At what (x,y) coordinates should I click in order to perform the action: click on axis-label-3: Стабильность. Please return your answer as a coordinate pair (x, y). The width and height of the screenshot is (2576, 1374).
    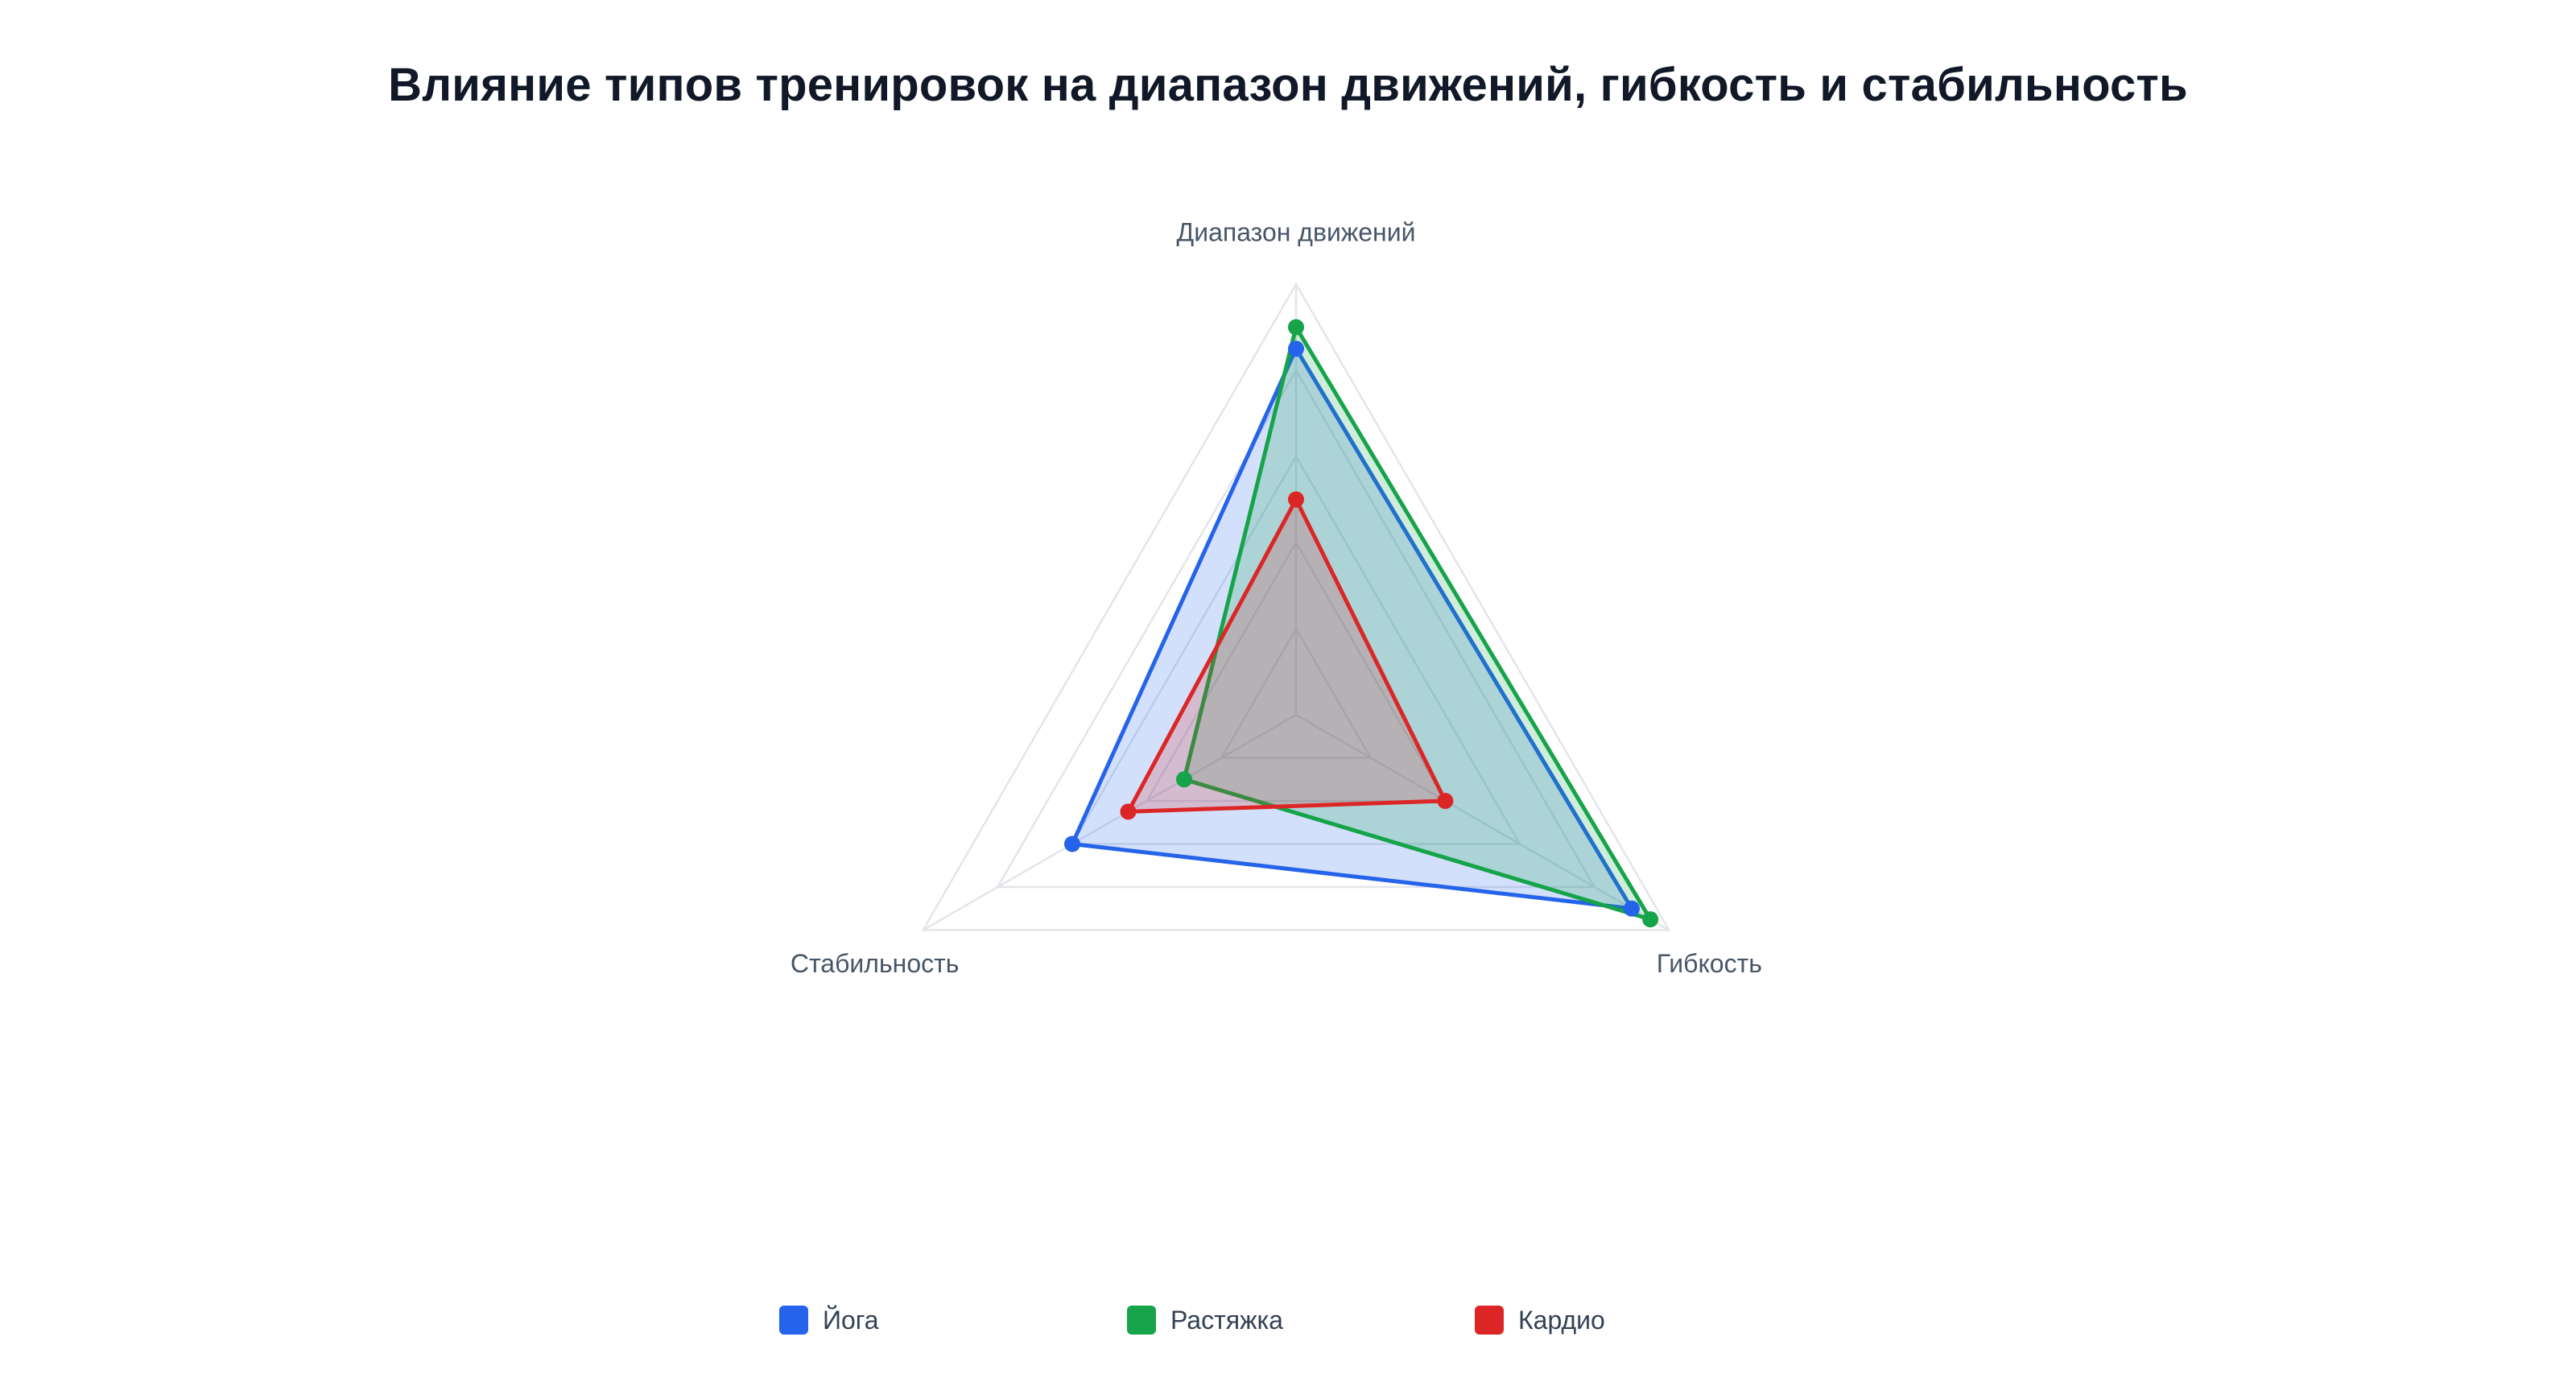
    Looking at the image, I should click on (875, 963).